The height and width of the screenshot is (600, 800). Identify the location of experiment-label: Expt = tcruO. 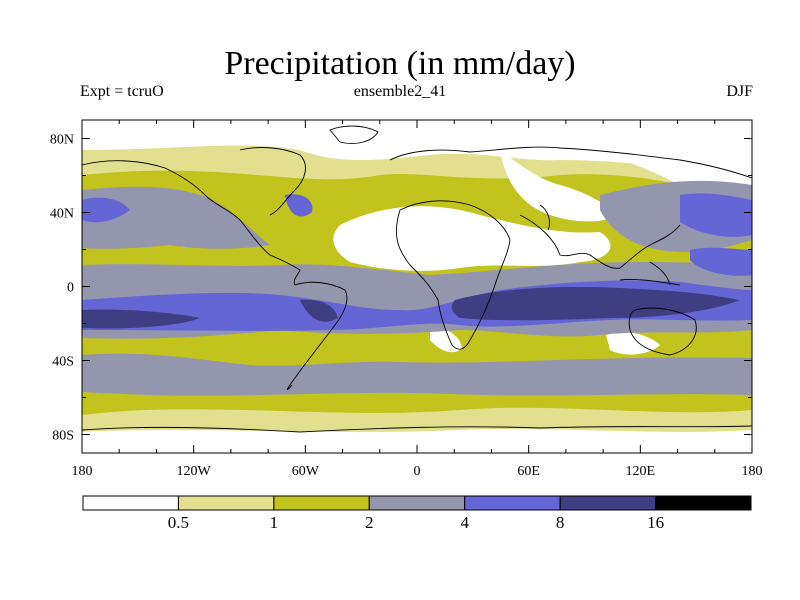
(122, 91).